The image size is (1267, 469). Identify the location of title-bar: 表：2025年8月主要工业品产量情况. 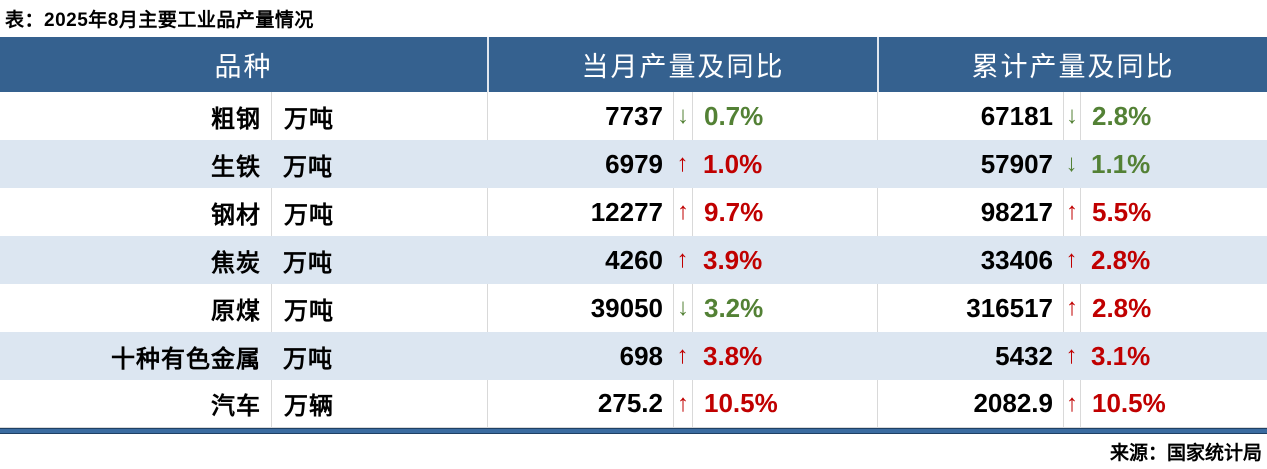
(633, 18).